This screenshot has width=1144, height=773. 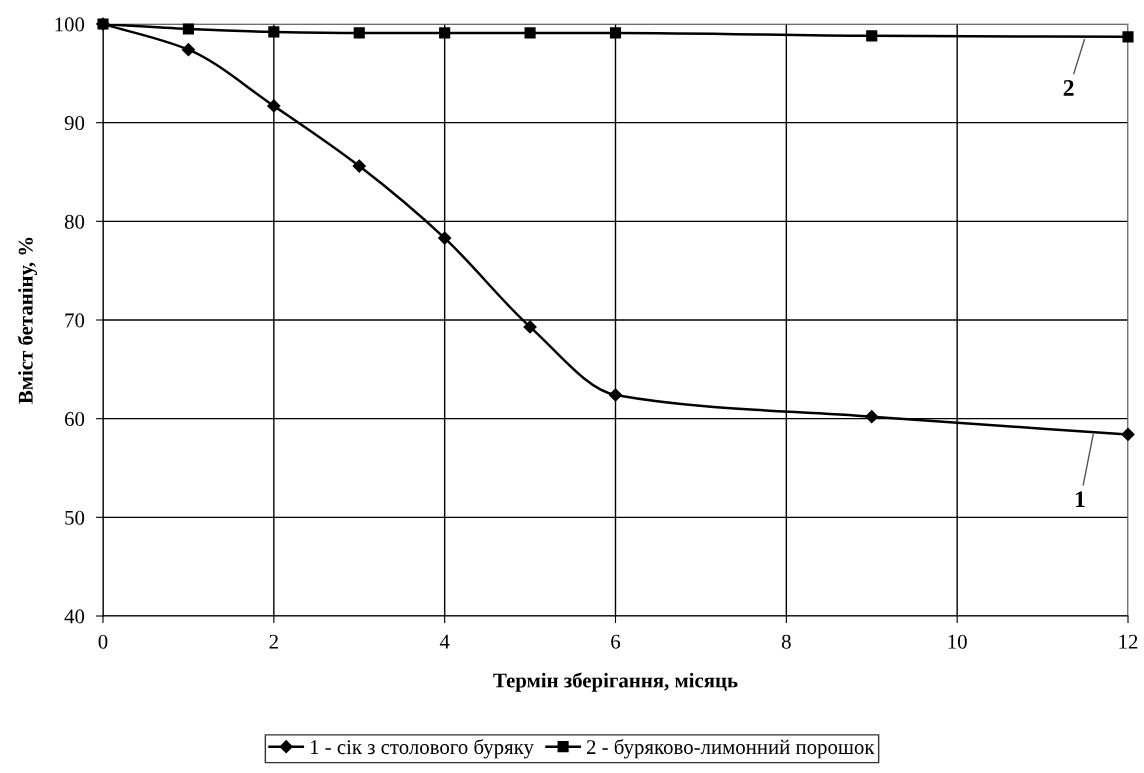 I want to click on x-tick-label: 6, so click(x=616, y=641).